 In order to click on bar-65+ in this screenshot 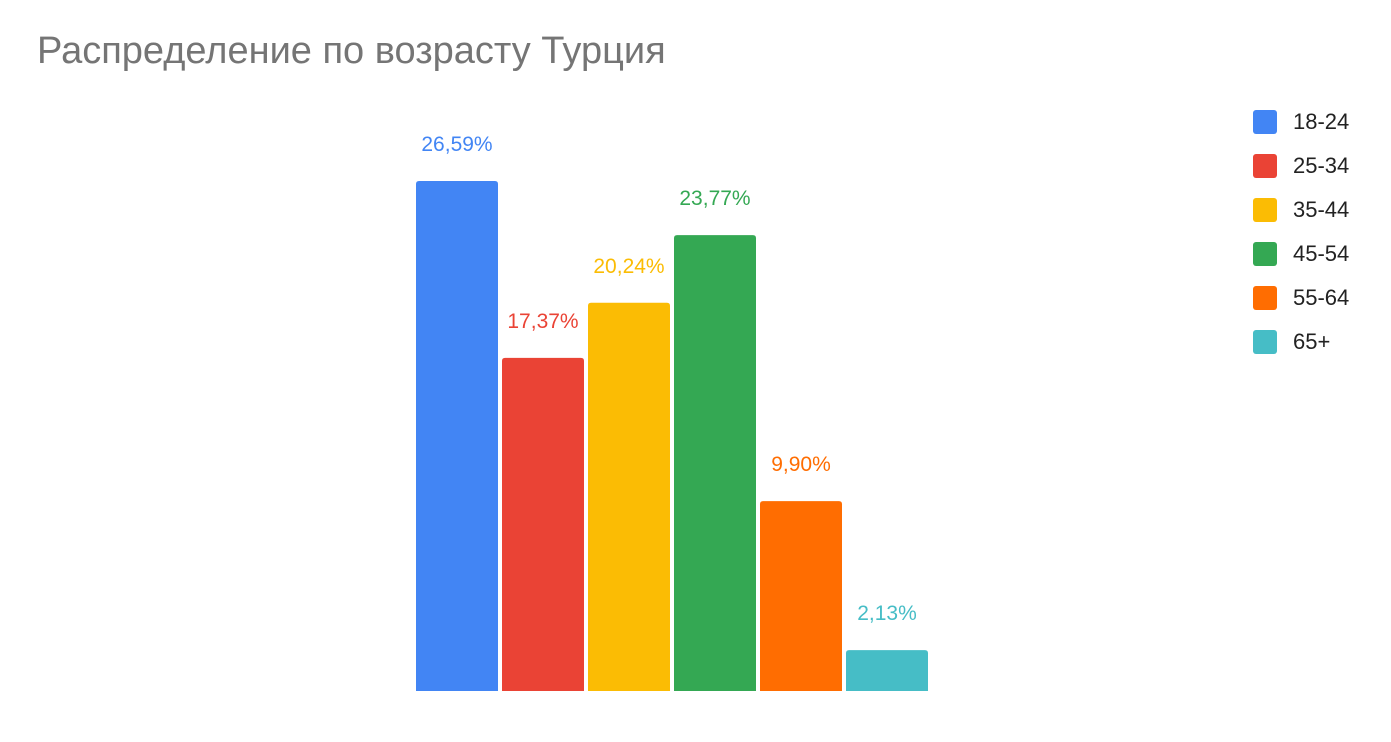, I will do `click(887, 670)`.